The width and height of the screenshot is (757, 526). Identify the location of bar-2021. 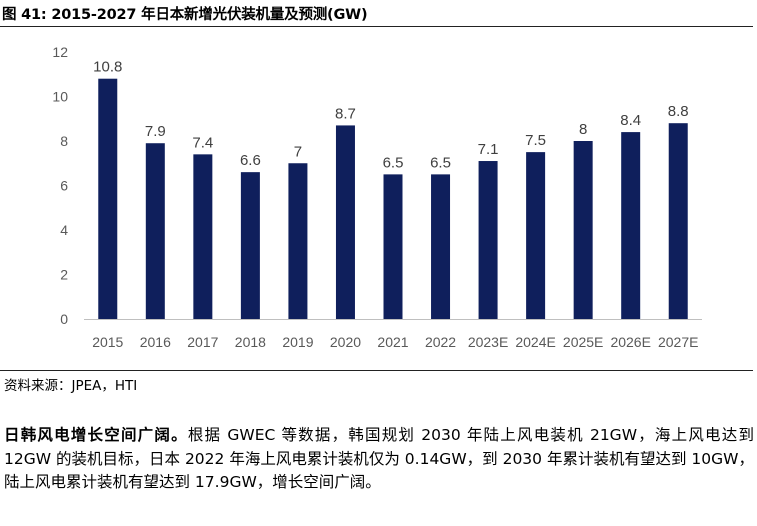
(393, 246).